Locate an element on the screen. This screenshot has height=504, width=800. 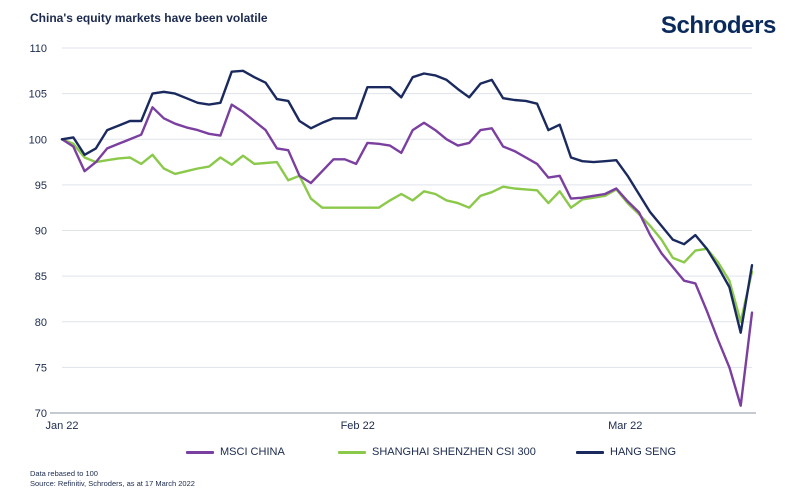
y-tick-label: 70 is located at coordinates (41, 414).